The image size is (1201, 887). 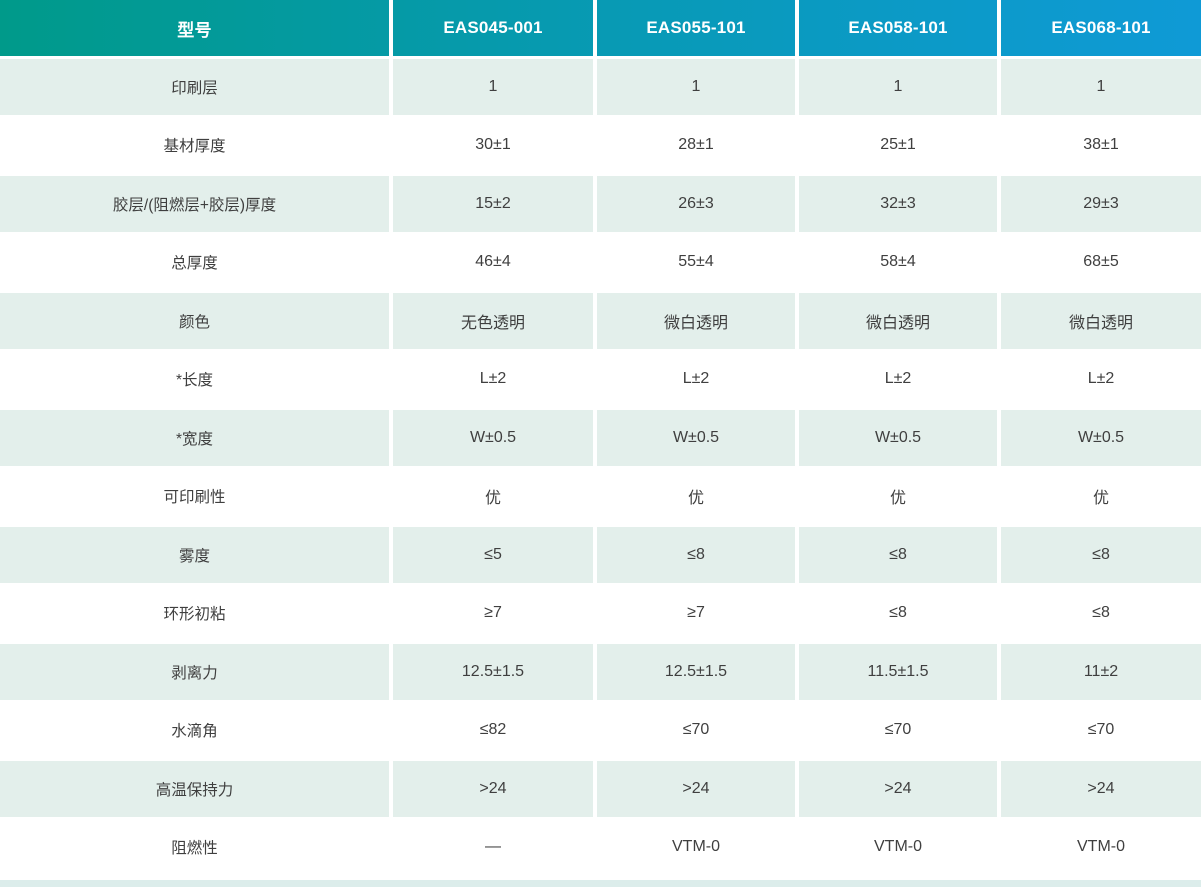 What do you see at coordinates (194, 496) in the screenshot?
I see `row-label: 可印刷性` at bounding box center [194, 496].